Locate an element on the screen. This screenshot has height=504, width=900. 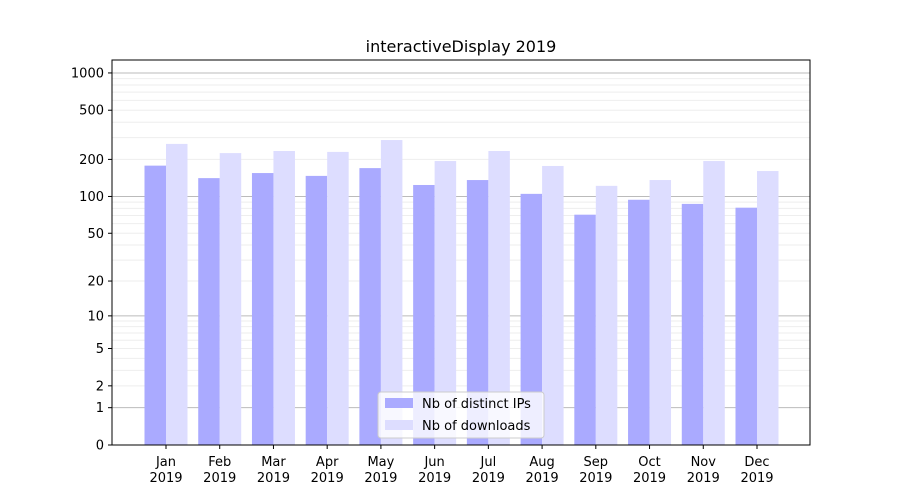
y-axis: 0 1 2 5 10 20 50 100 200 500 1000 is located at coordinates (91, 260).